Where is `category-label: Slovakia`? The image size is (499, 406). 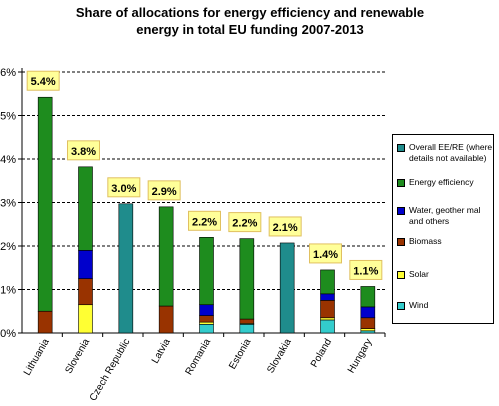
category-label: Slovakia is located at coordinates (279, 356).